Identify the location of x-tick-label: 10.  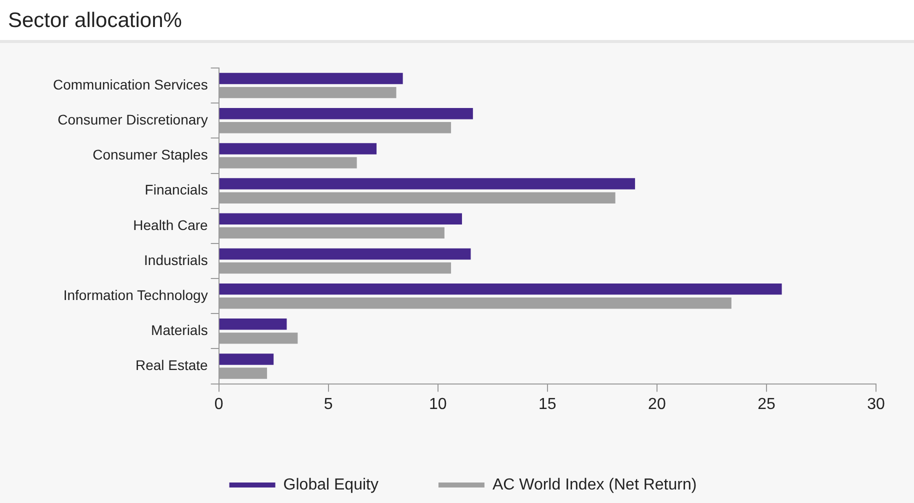
(437, 404).